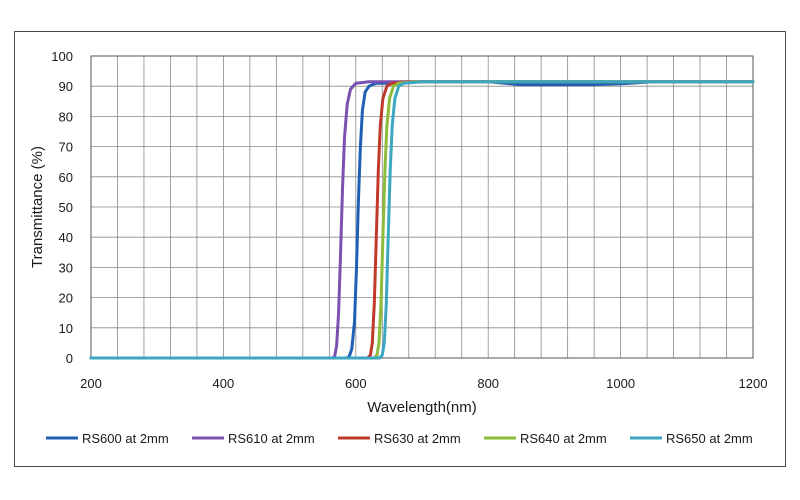 Image resolution: width=800 pixels, height=500 pixels. Describe the element at coordinates (62, 56) in the screenshot. I see `y-tick-label: 100` at that location.